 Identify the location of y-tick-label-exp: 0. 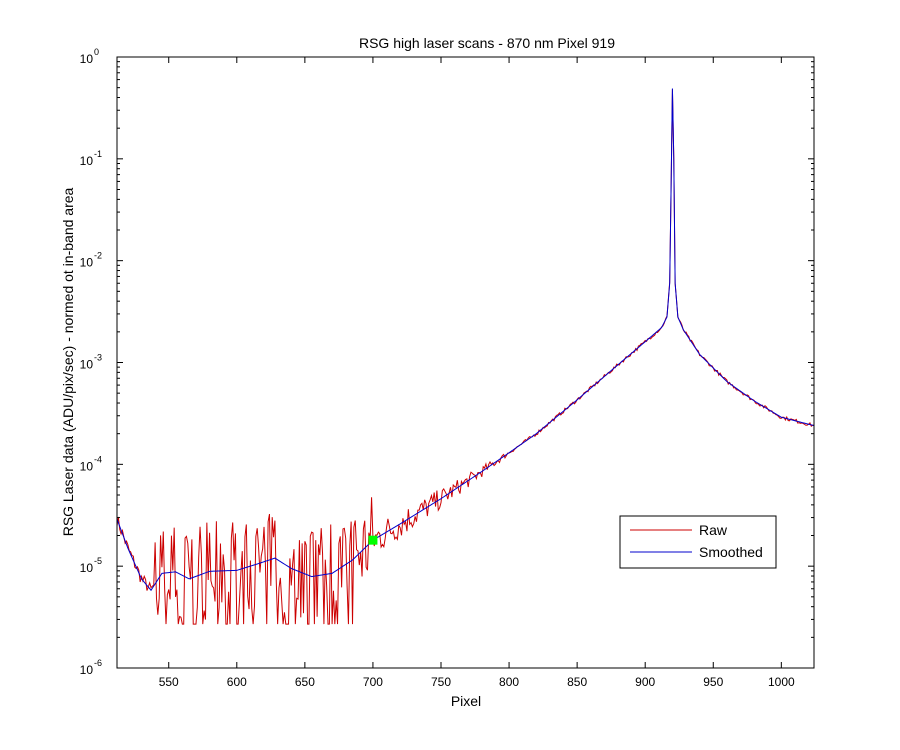
(96, 52).